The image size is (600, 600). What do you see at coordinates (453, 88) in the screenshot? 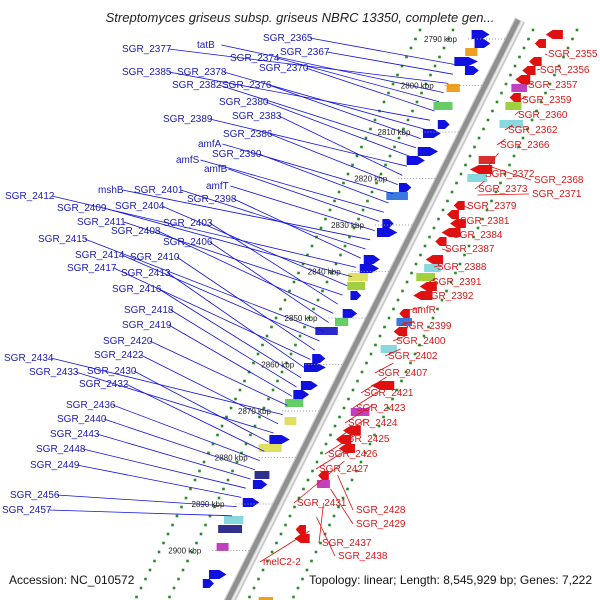
I see `gene-box-forward` at bounding box center [453, 88].